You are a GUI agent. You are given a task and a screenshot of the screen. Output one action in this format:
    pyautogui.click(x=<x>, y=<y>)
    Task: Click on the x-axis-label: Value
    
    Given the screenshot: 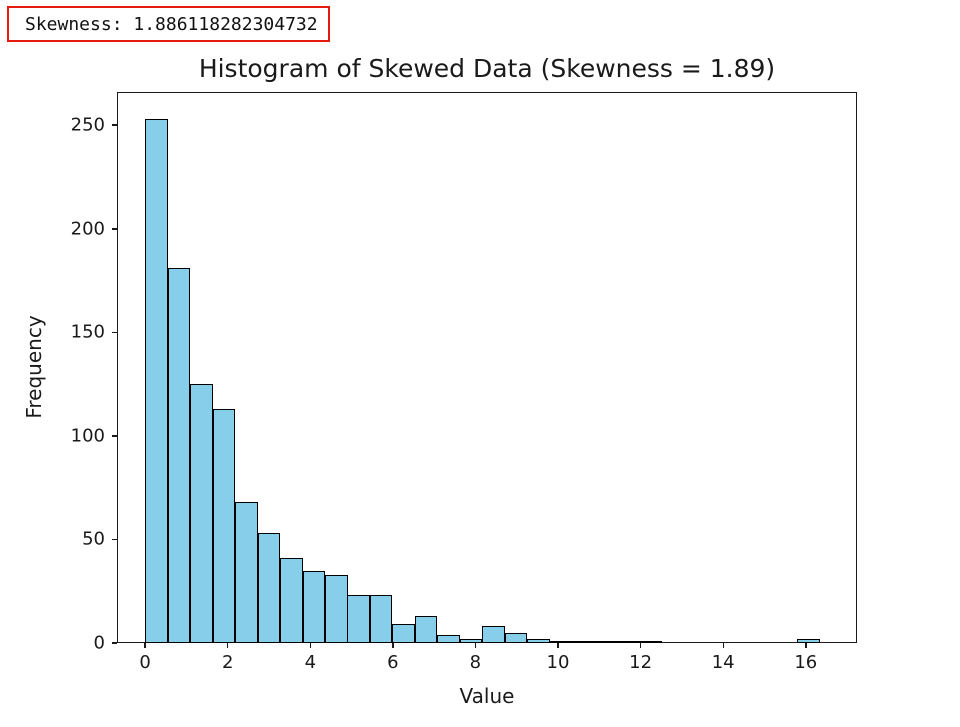 What is the action you would take?
    pyautogui.click(x=487, y=696)
    